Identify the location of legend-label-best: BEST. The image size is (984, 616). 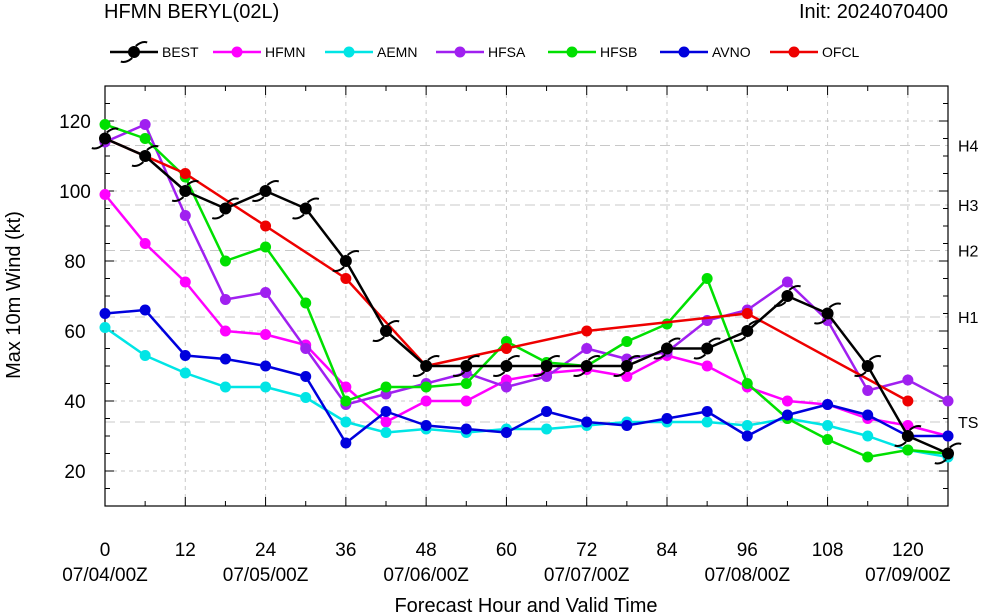
(180, 52).